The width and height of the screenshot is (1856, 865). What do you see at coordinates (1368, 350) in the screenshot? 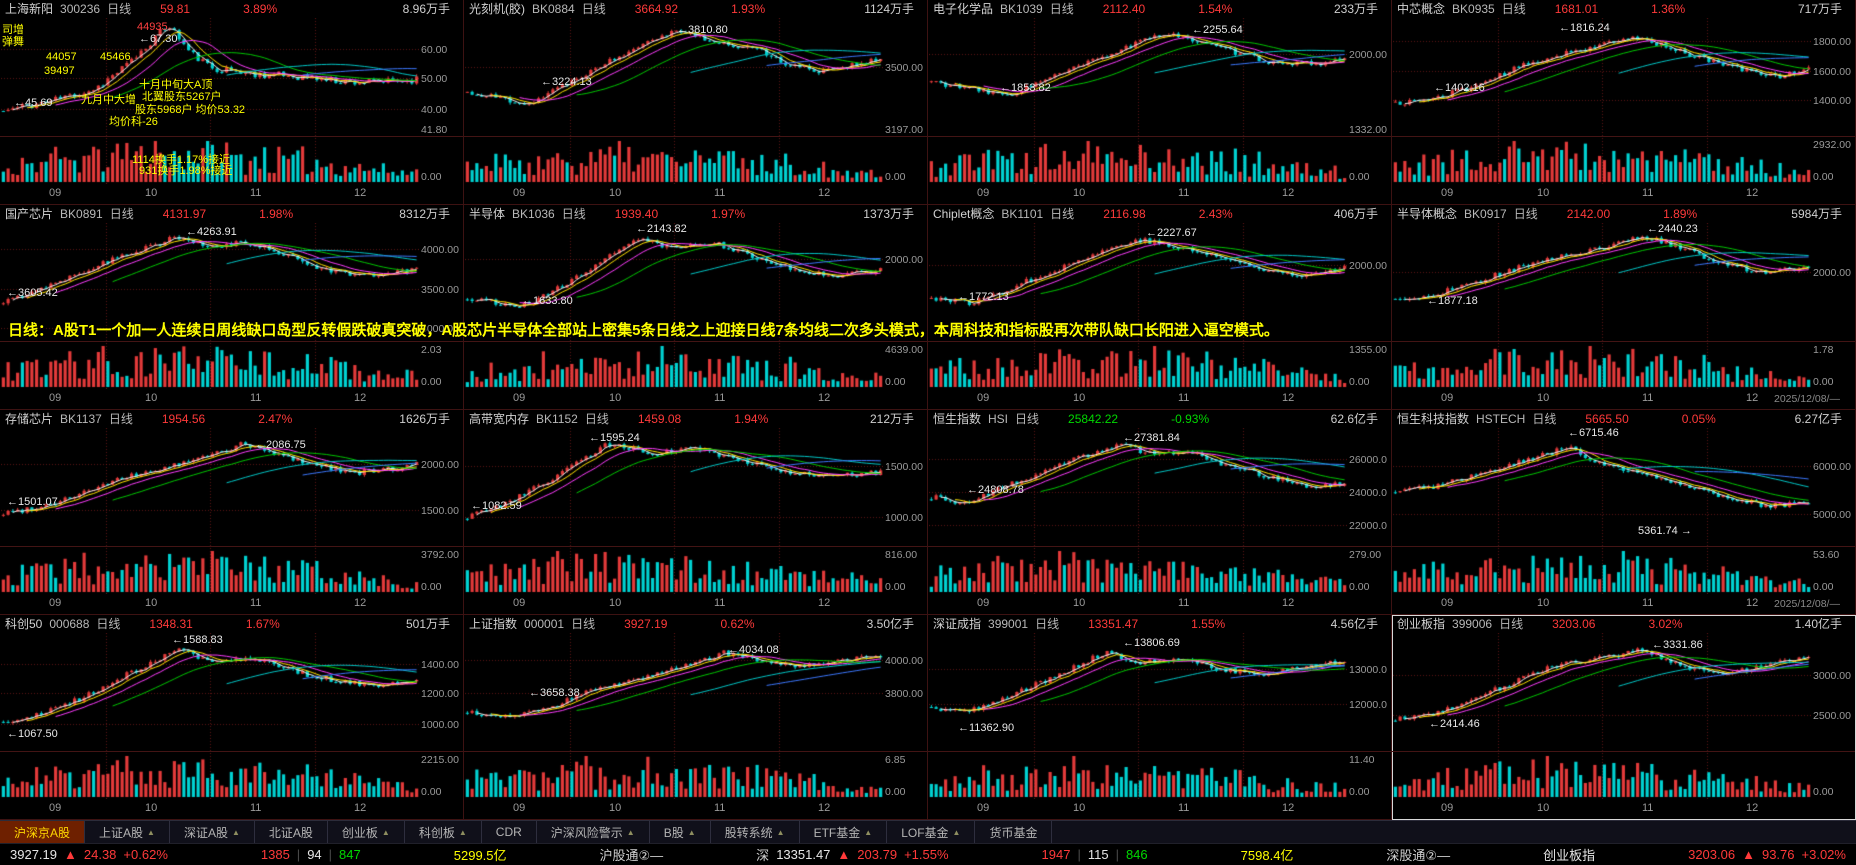
I see `volume-axis-label: 1355.00` at bounding box center [1368, 350].